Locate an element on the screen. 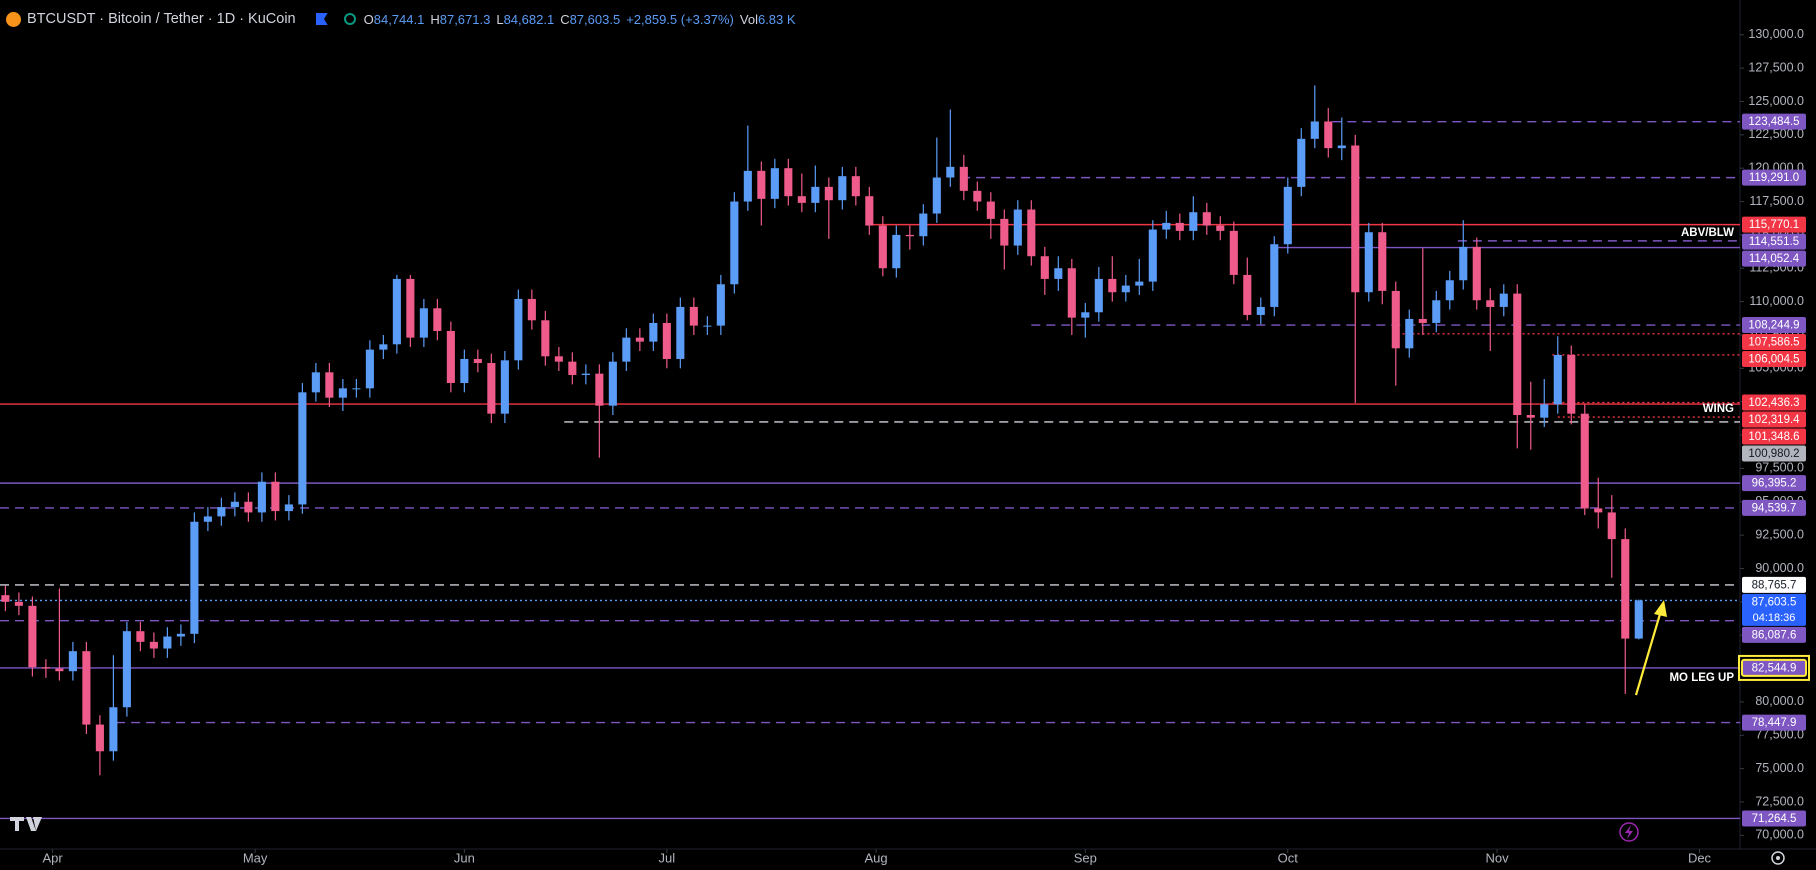 This screenshot has width=1816, height=870. price-label: 100,980.2 is located at coordinates (1773, 454).